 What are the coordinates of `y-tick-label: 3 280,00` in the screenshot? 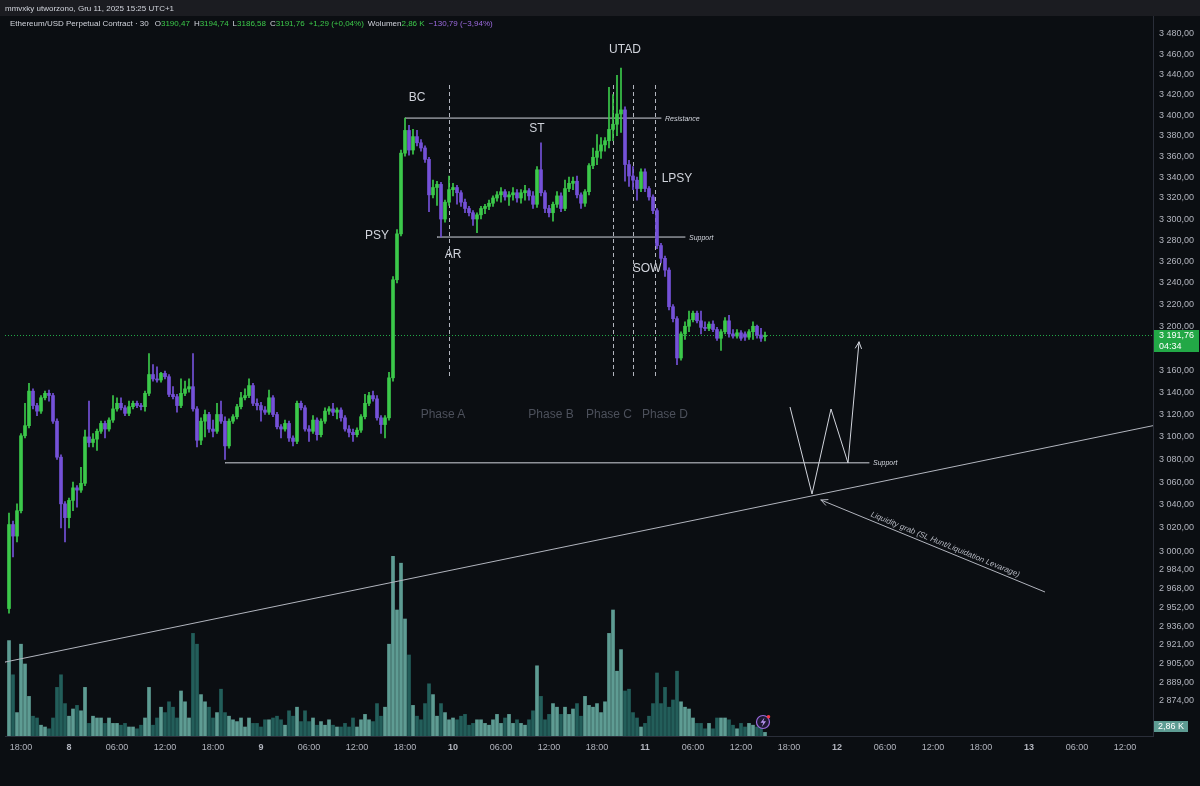 It's located at (1177, 239).